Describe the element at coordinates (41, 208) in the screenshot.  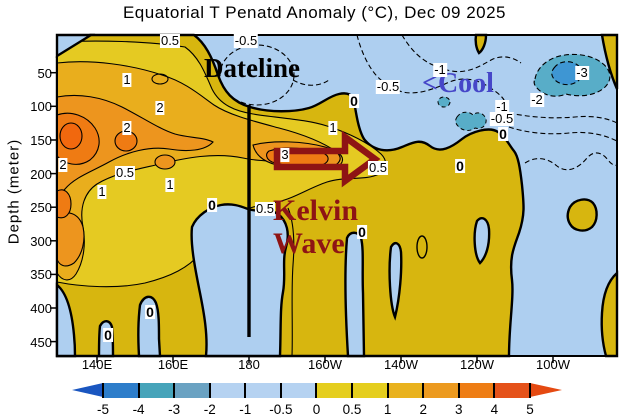
I see `y-tick-label: 250` at that location.